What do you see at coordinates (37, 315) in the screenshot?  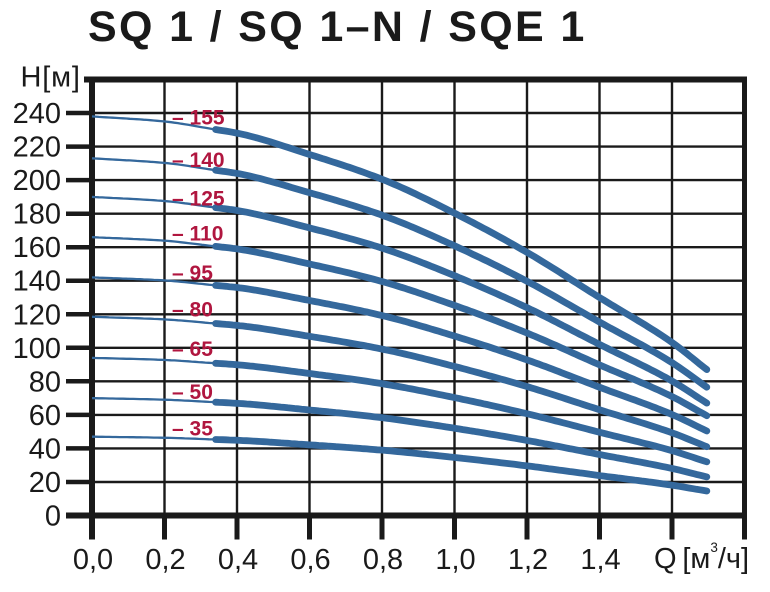 I see `svg-text: 120` at bounding box center [37, 315].